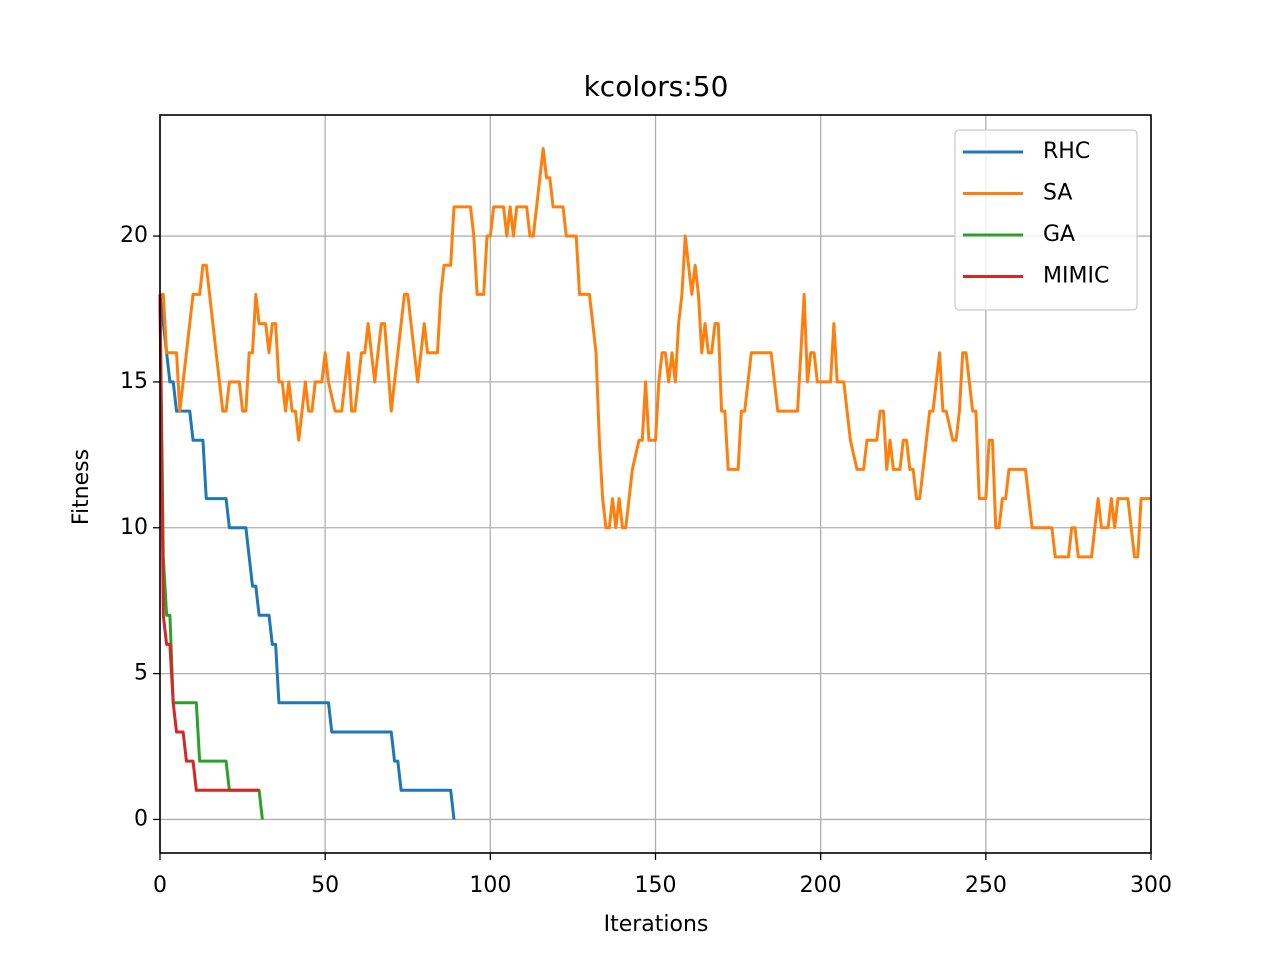 The image size is (1280, 960). I want to click on y-tick-label: 5, so click(141, 673).